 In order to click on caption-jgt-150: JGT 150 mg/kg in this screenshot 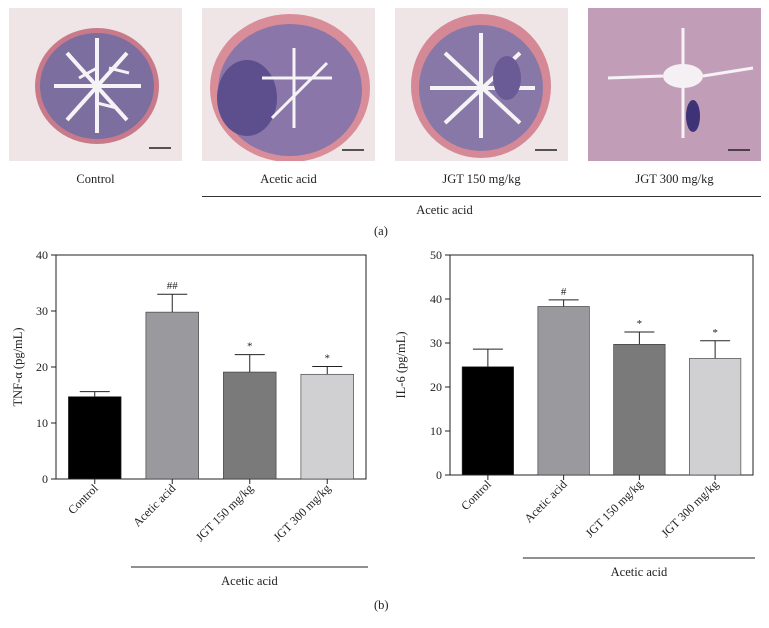, I will do `click(481, 179)`.